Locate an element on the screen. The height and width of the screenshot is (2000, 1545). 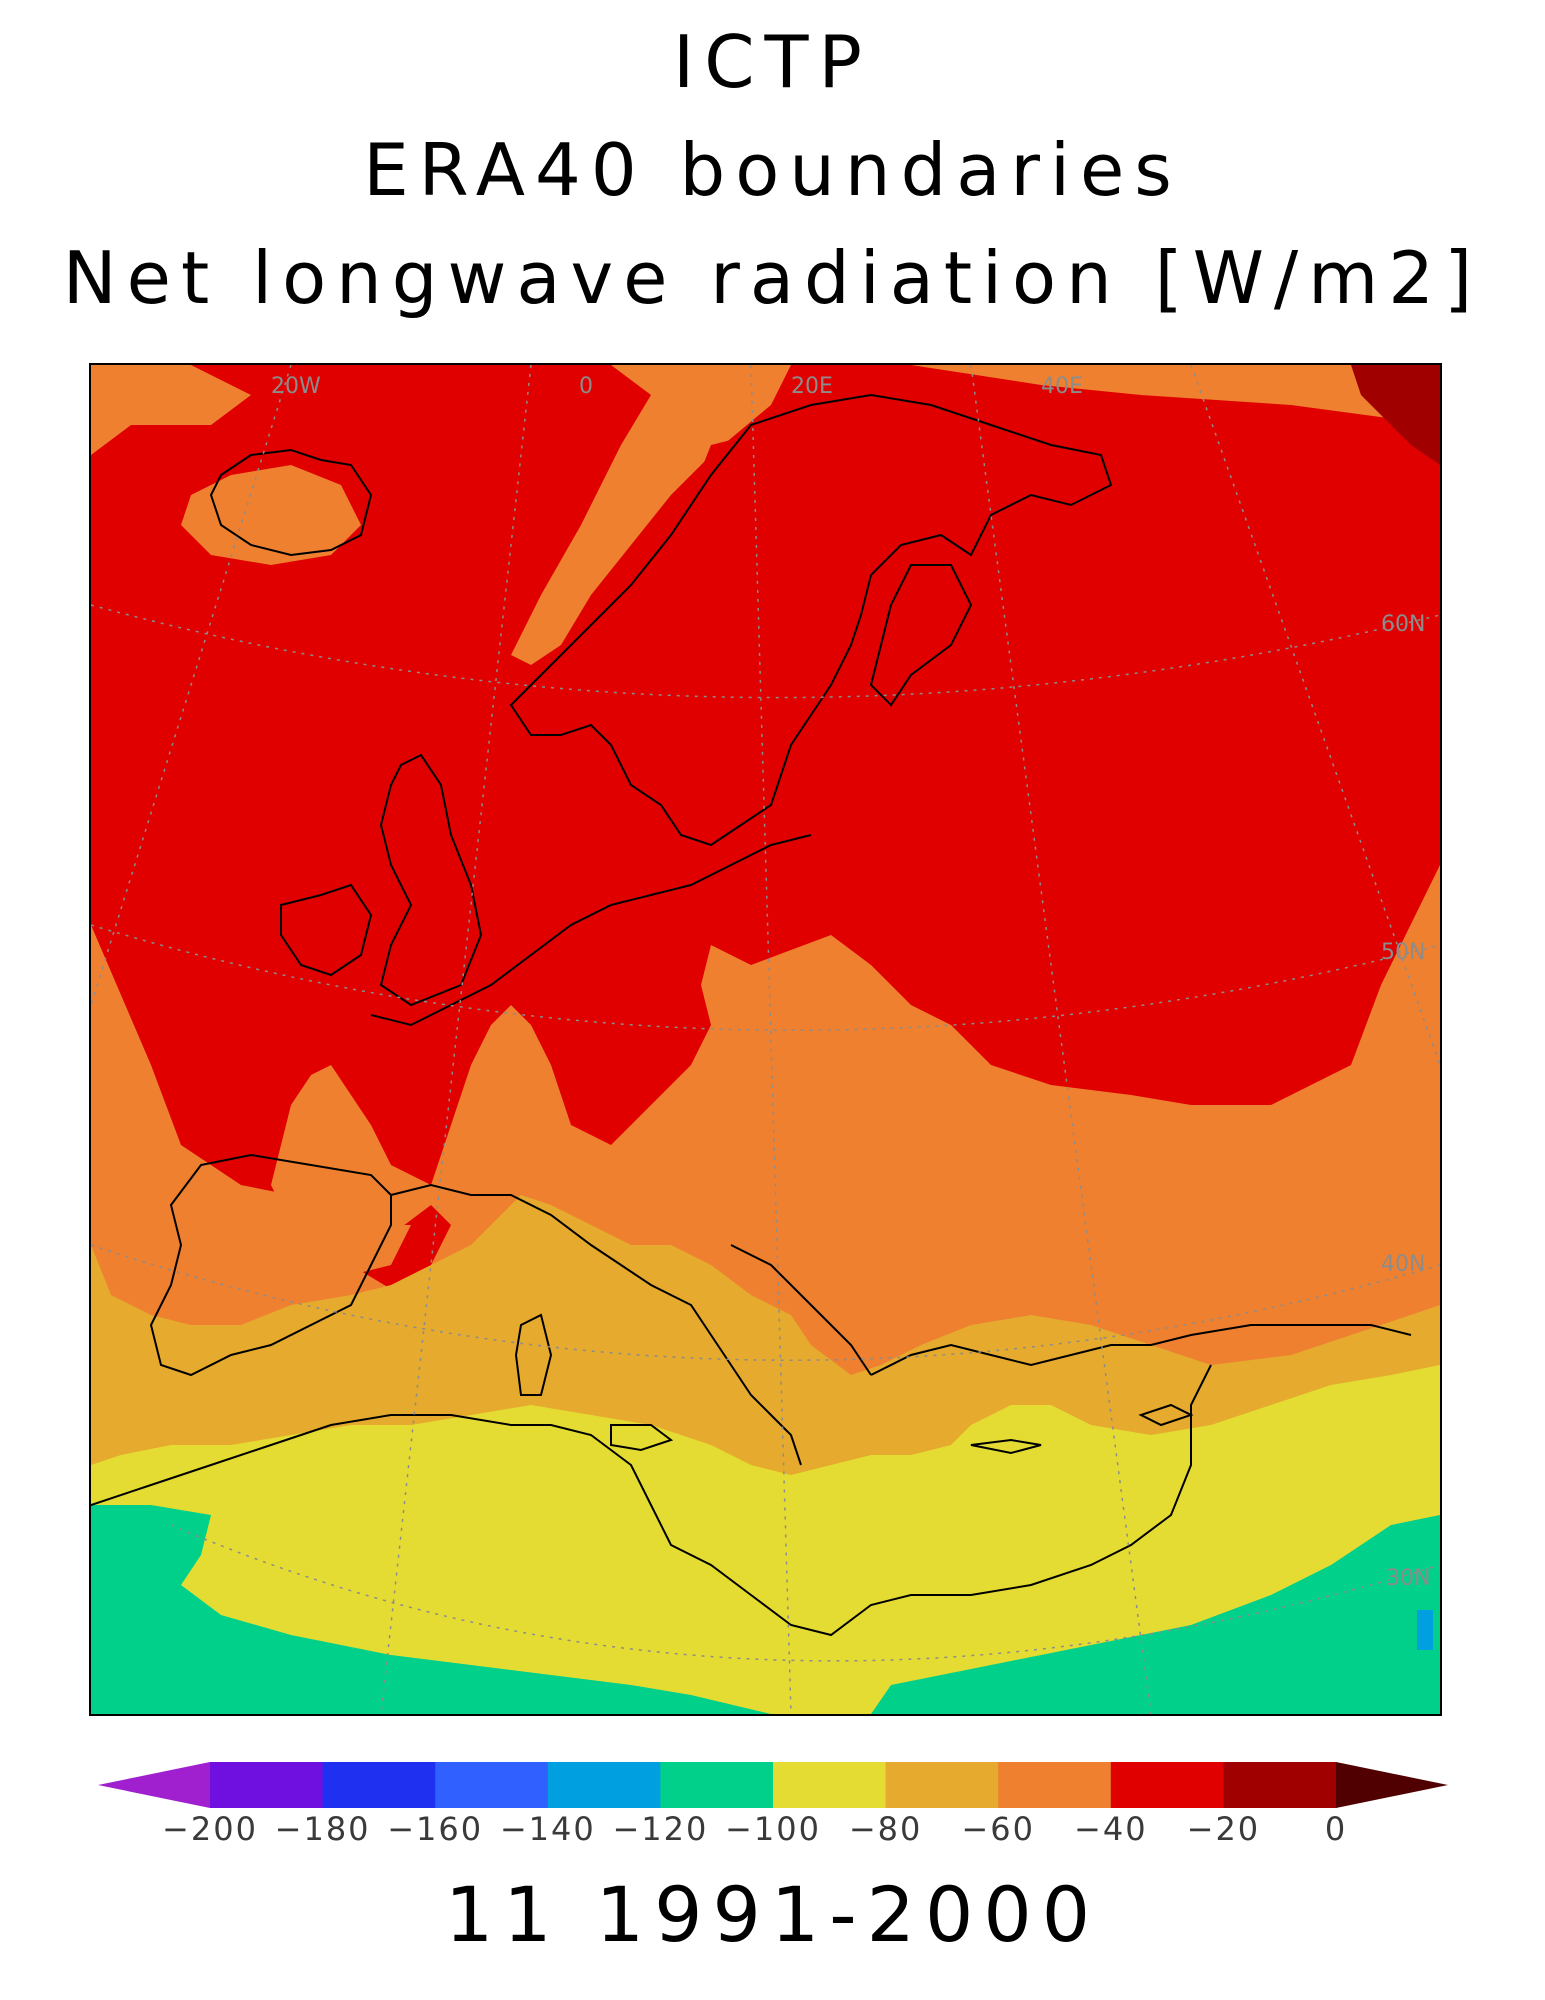
band-green-south is located at coordinates (1155, 1614).